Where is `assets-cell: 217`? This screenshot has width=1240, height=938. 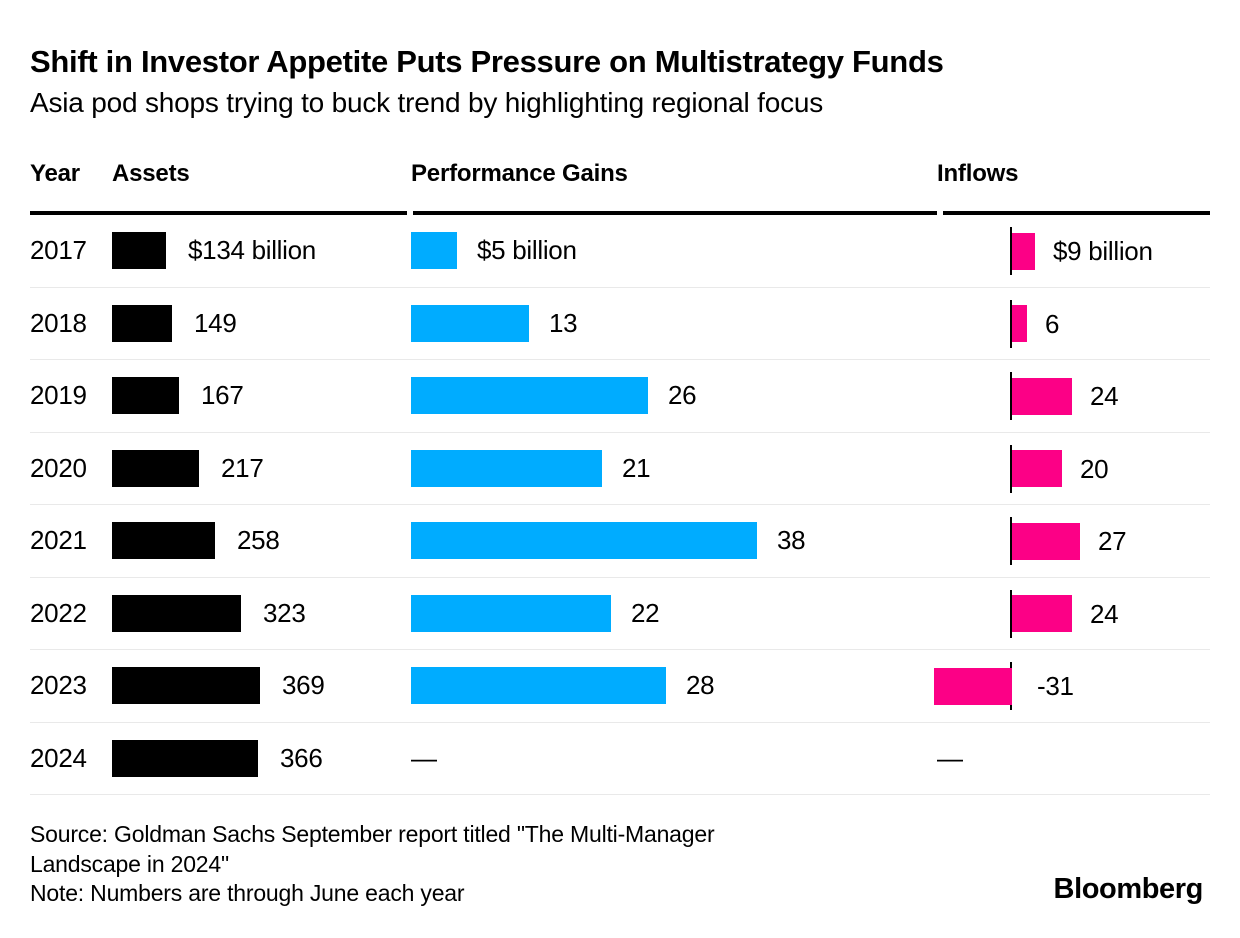
assets-cell: 217 is located at coordinates (261, 469).